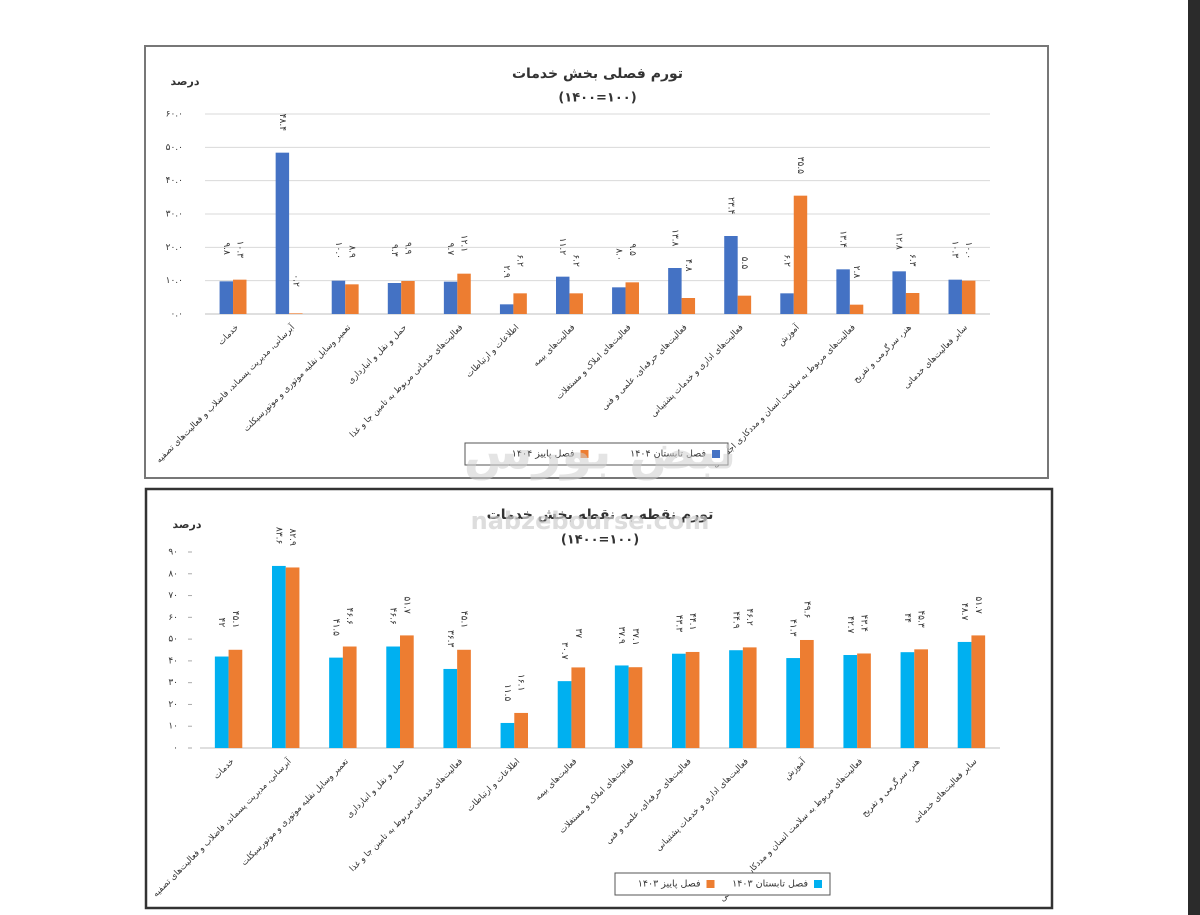  I want to click on data-label: ۱۱.۲, so click(562, 247).